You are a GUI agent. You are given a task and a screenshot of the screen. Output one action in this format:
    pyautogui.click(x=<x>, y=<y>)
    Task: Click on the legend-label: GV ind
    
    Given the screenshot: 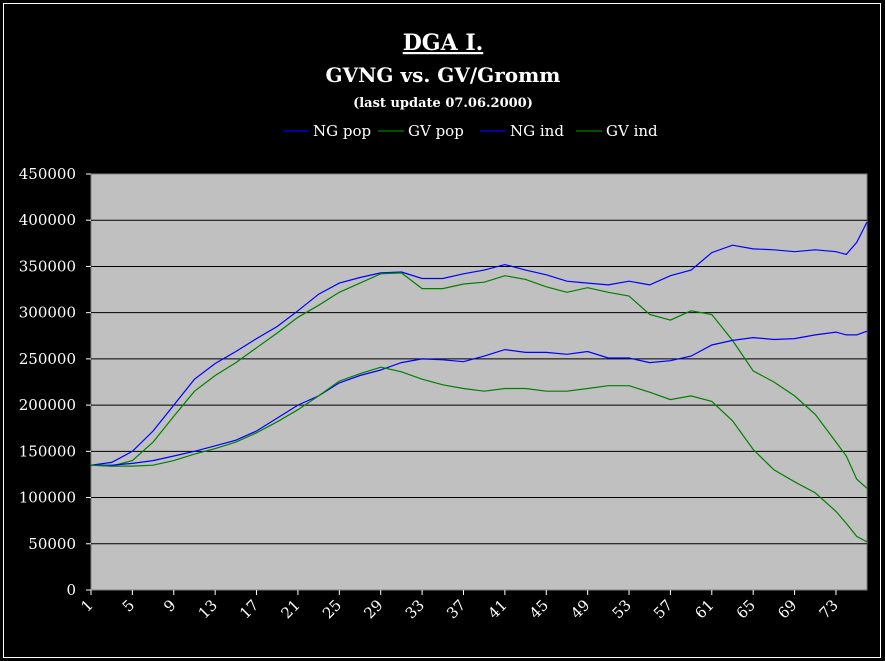 What is the action you would take?
    pyautogui.click(x=632, y=131)
    